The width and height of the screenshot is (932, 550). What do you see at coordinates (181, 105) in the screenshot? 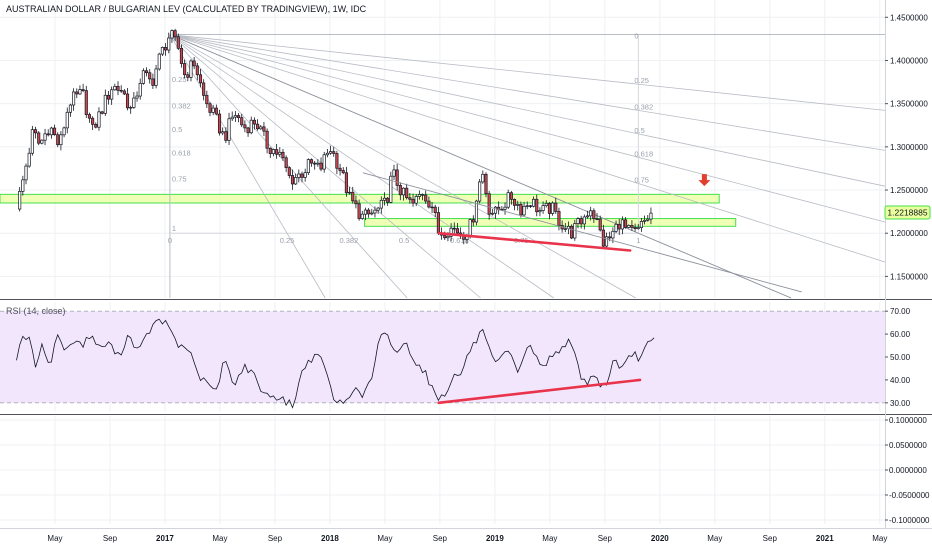
I see `fan-label-left-1: 0.382` at bounding box center [181, 105].